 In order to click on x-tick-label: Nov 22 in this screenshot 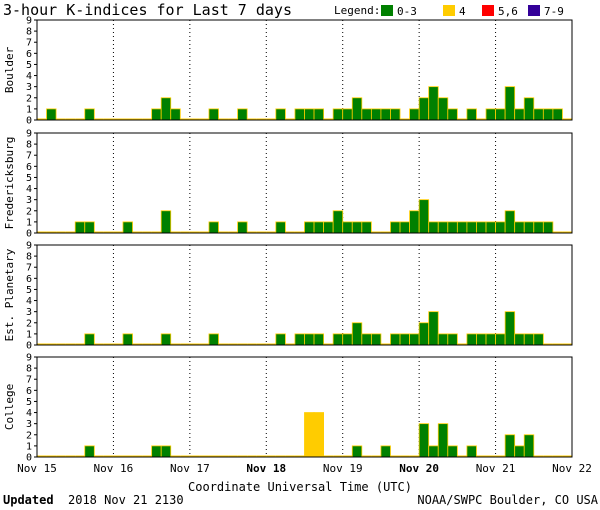, I will do `click(572, 468)`.